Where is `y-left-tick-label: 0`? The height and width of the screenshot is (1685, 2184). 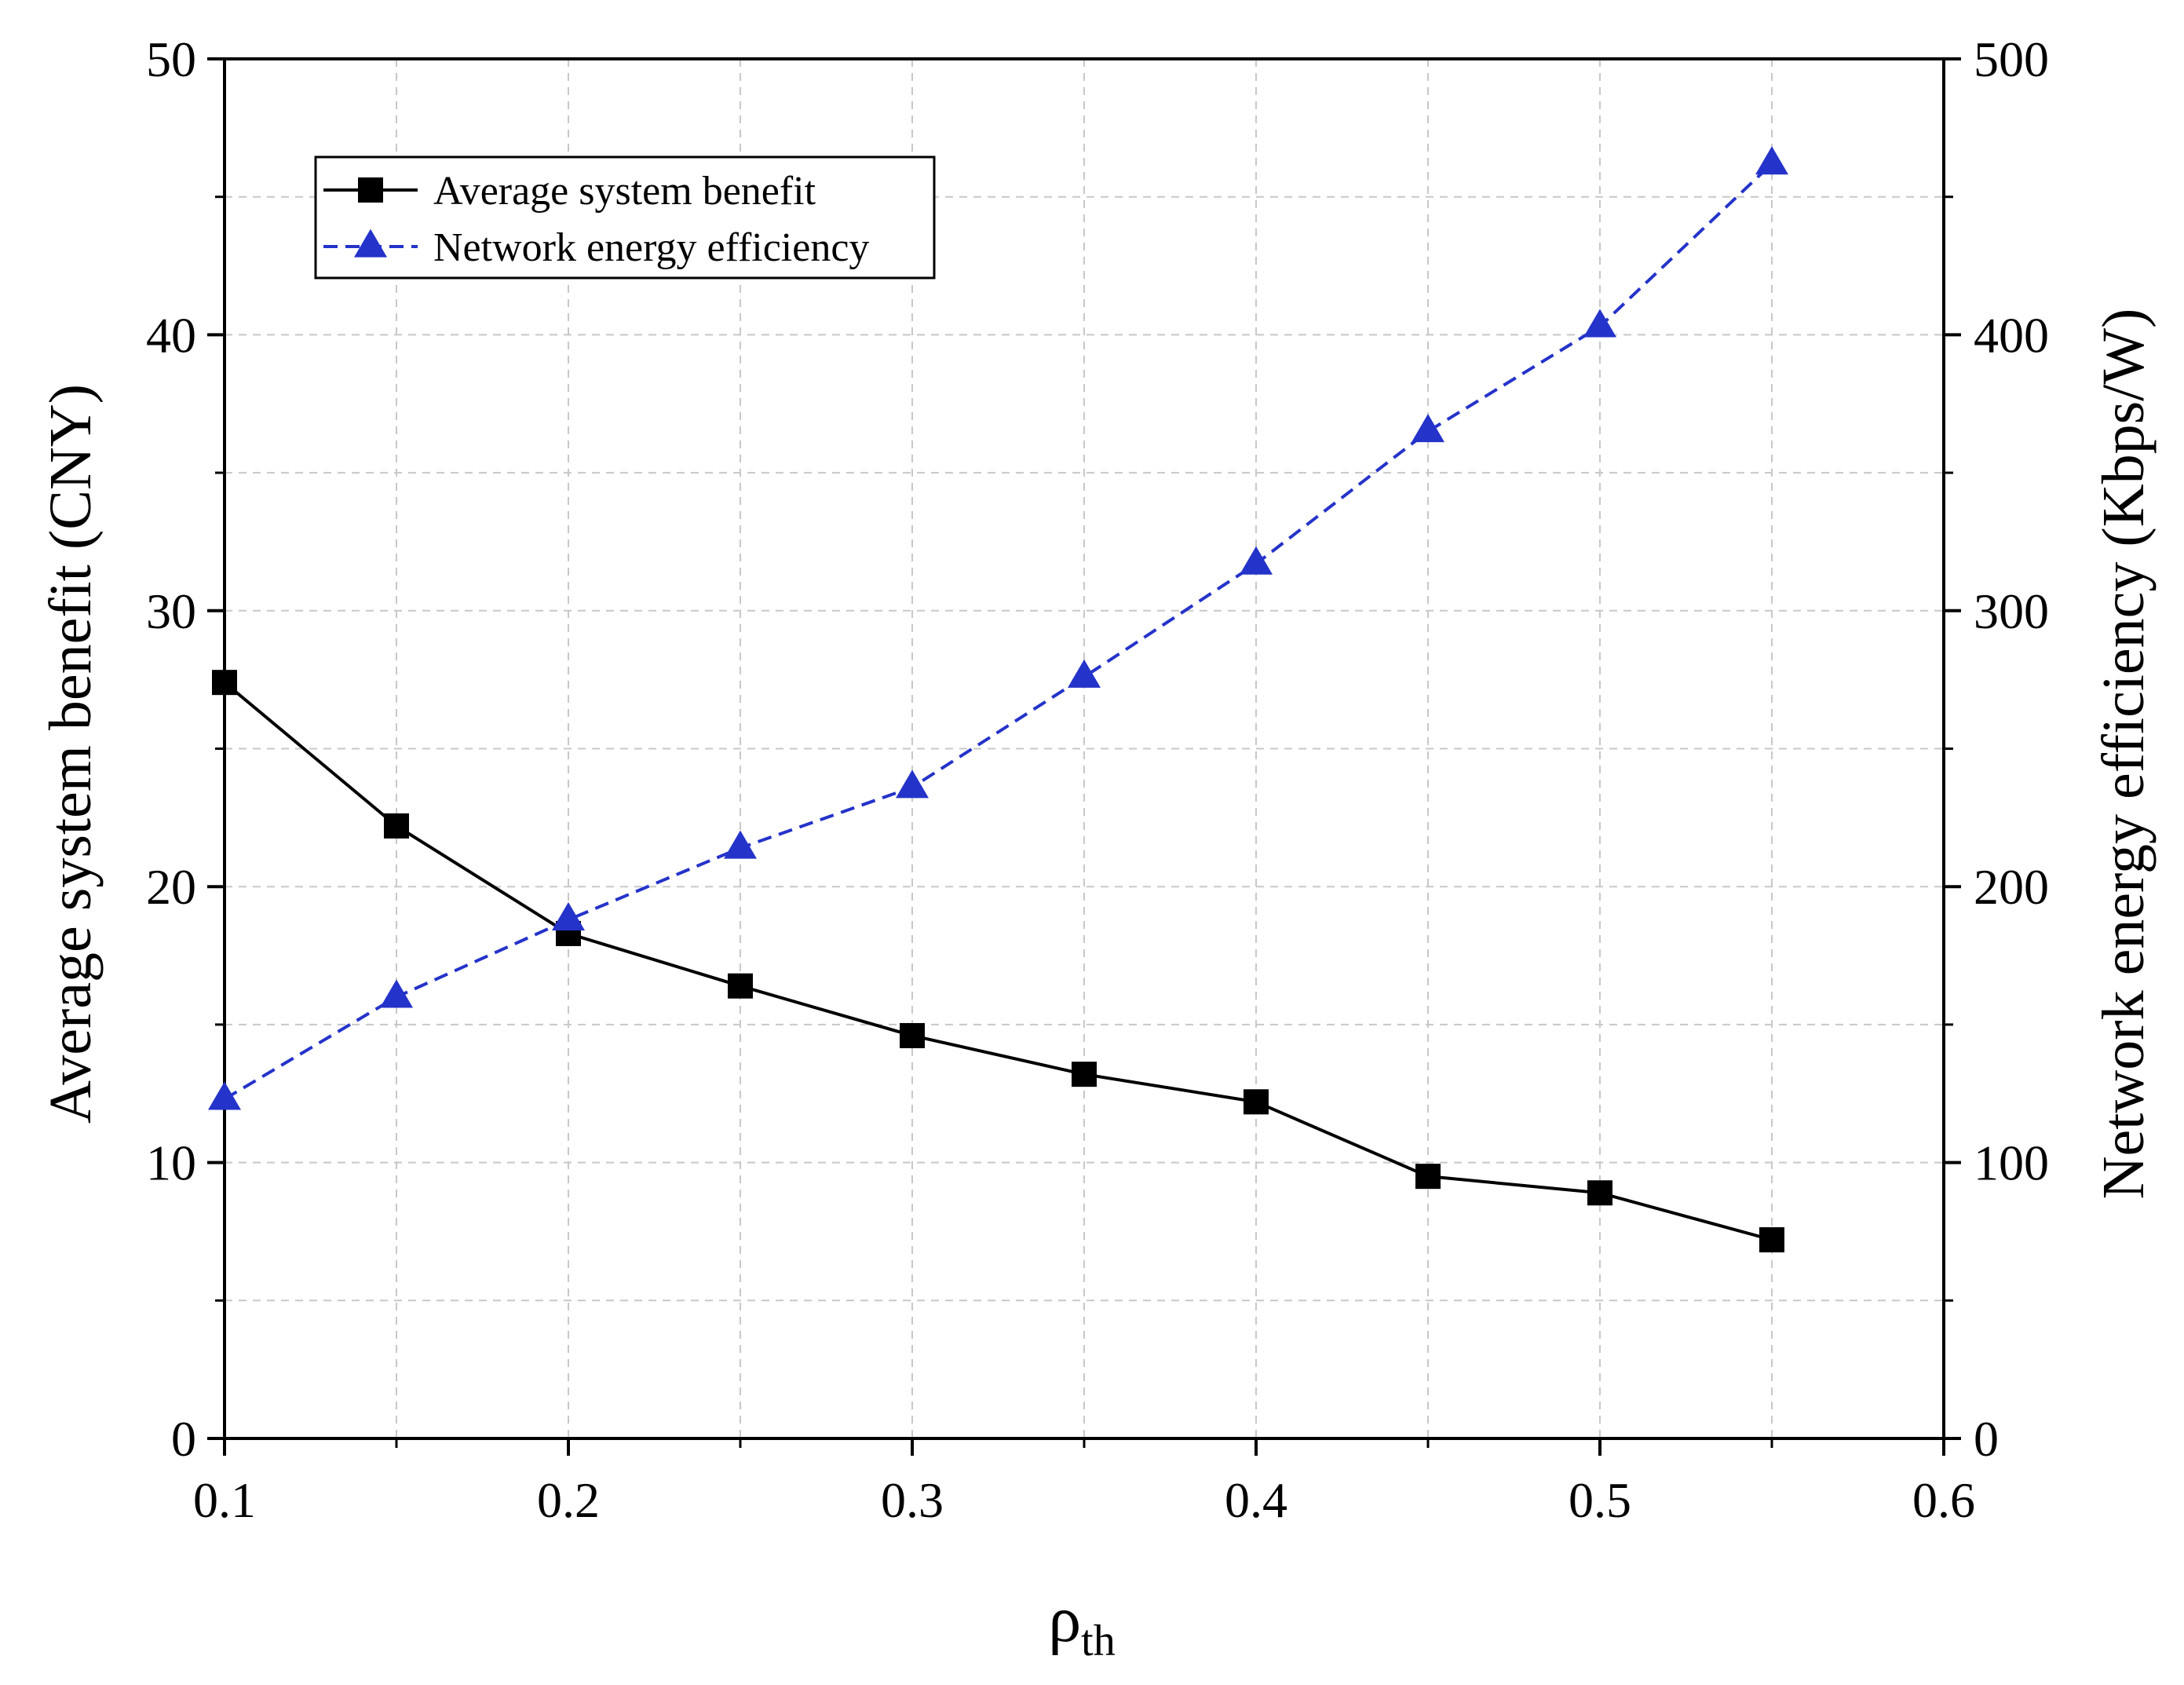
y-left-tick-label: 0 is located at coordinates (183, 1439).